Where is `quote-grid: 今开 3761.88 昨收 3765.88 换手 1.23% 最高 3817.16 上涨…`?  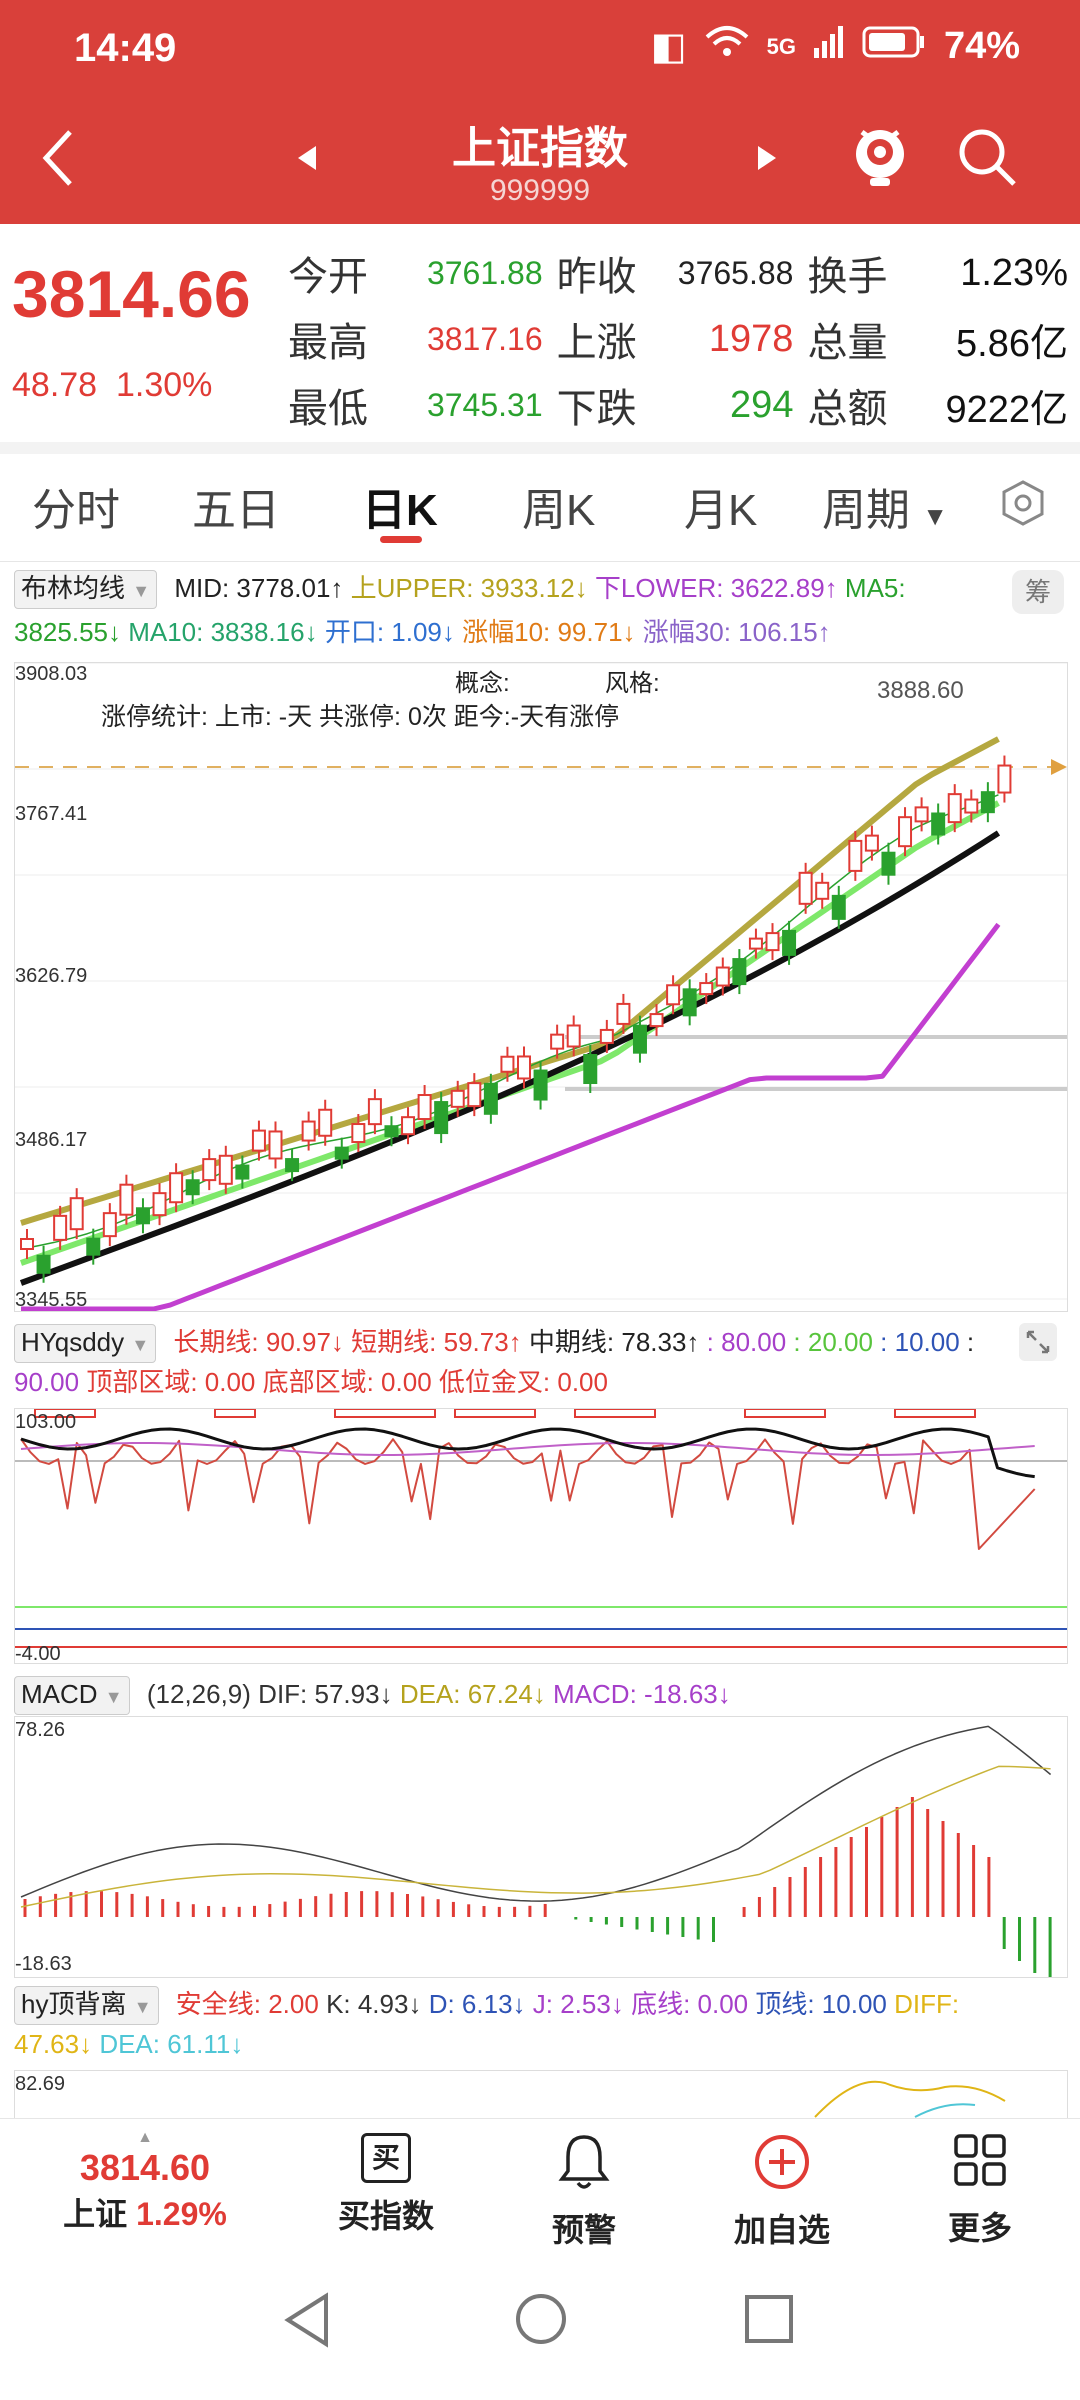
quote-grid: 今开 3761.88 昨收 3765.88 换手 1.23% 最高 3817.16 上涨… is located at coordinates (678, 339).